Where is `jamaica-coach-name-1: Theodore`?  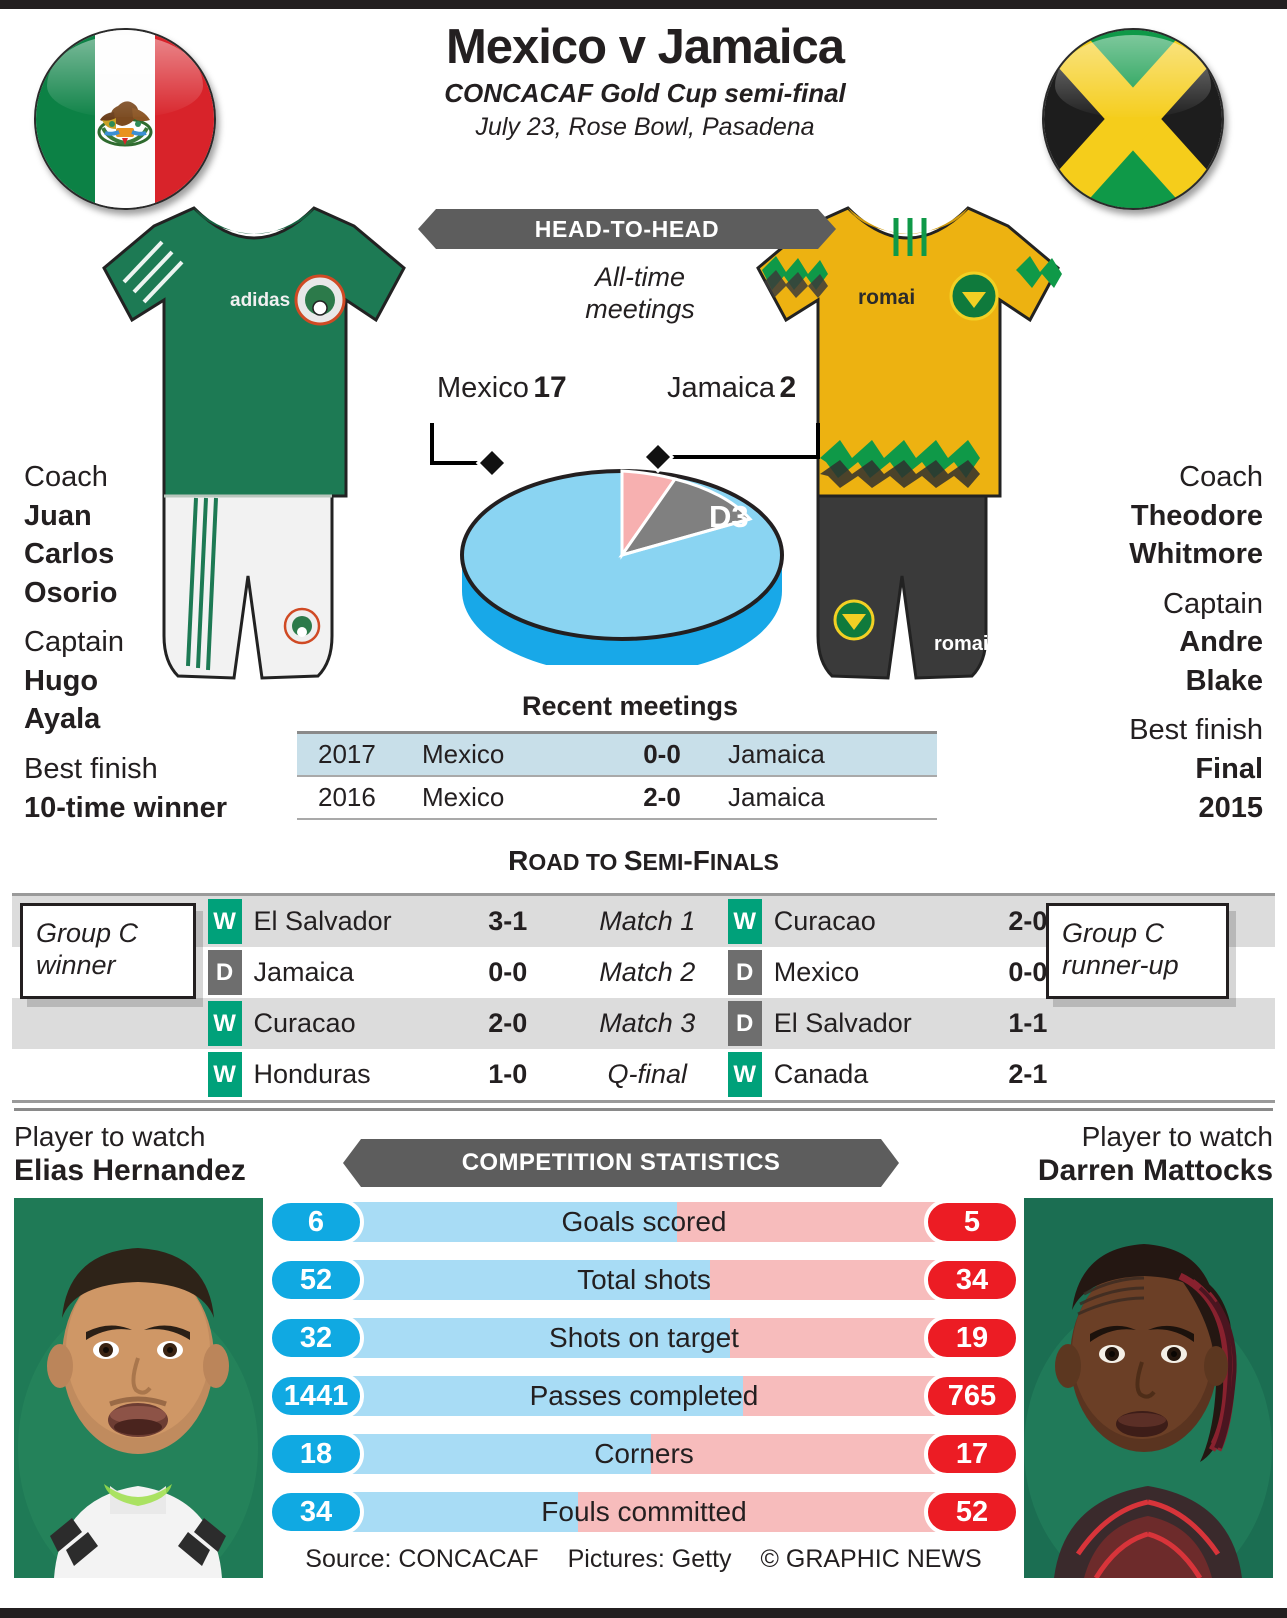 jamaica-coach-name-1: Theodore is located at coordinates (1196, 515).